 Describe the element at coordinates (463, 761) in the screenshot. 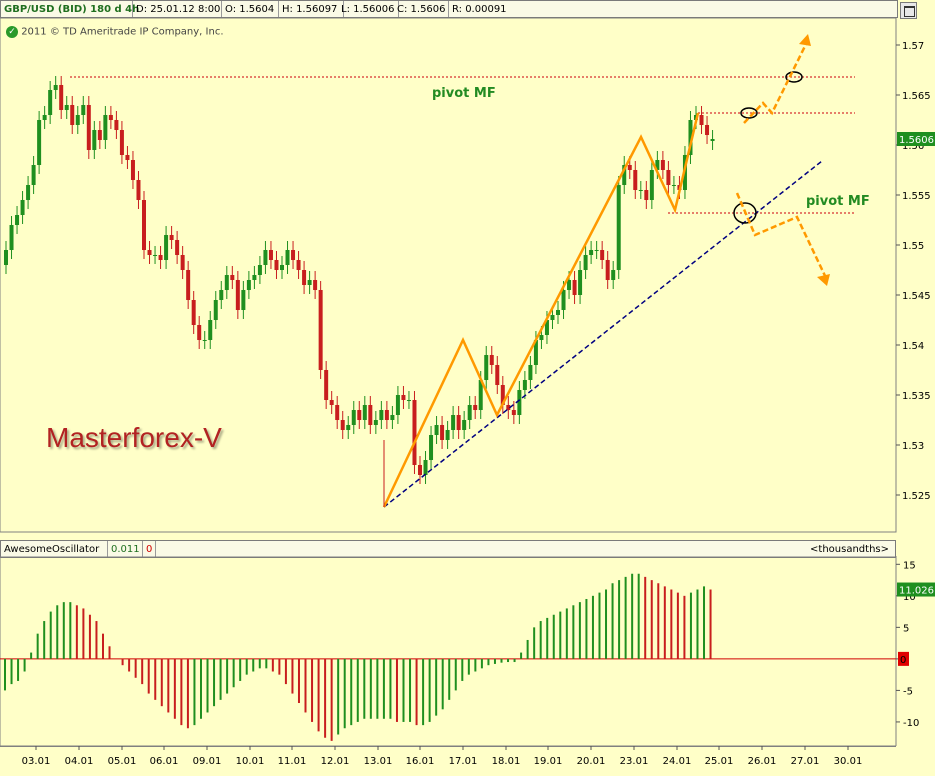

I see `time-tick-label: 17.01` at that location.